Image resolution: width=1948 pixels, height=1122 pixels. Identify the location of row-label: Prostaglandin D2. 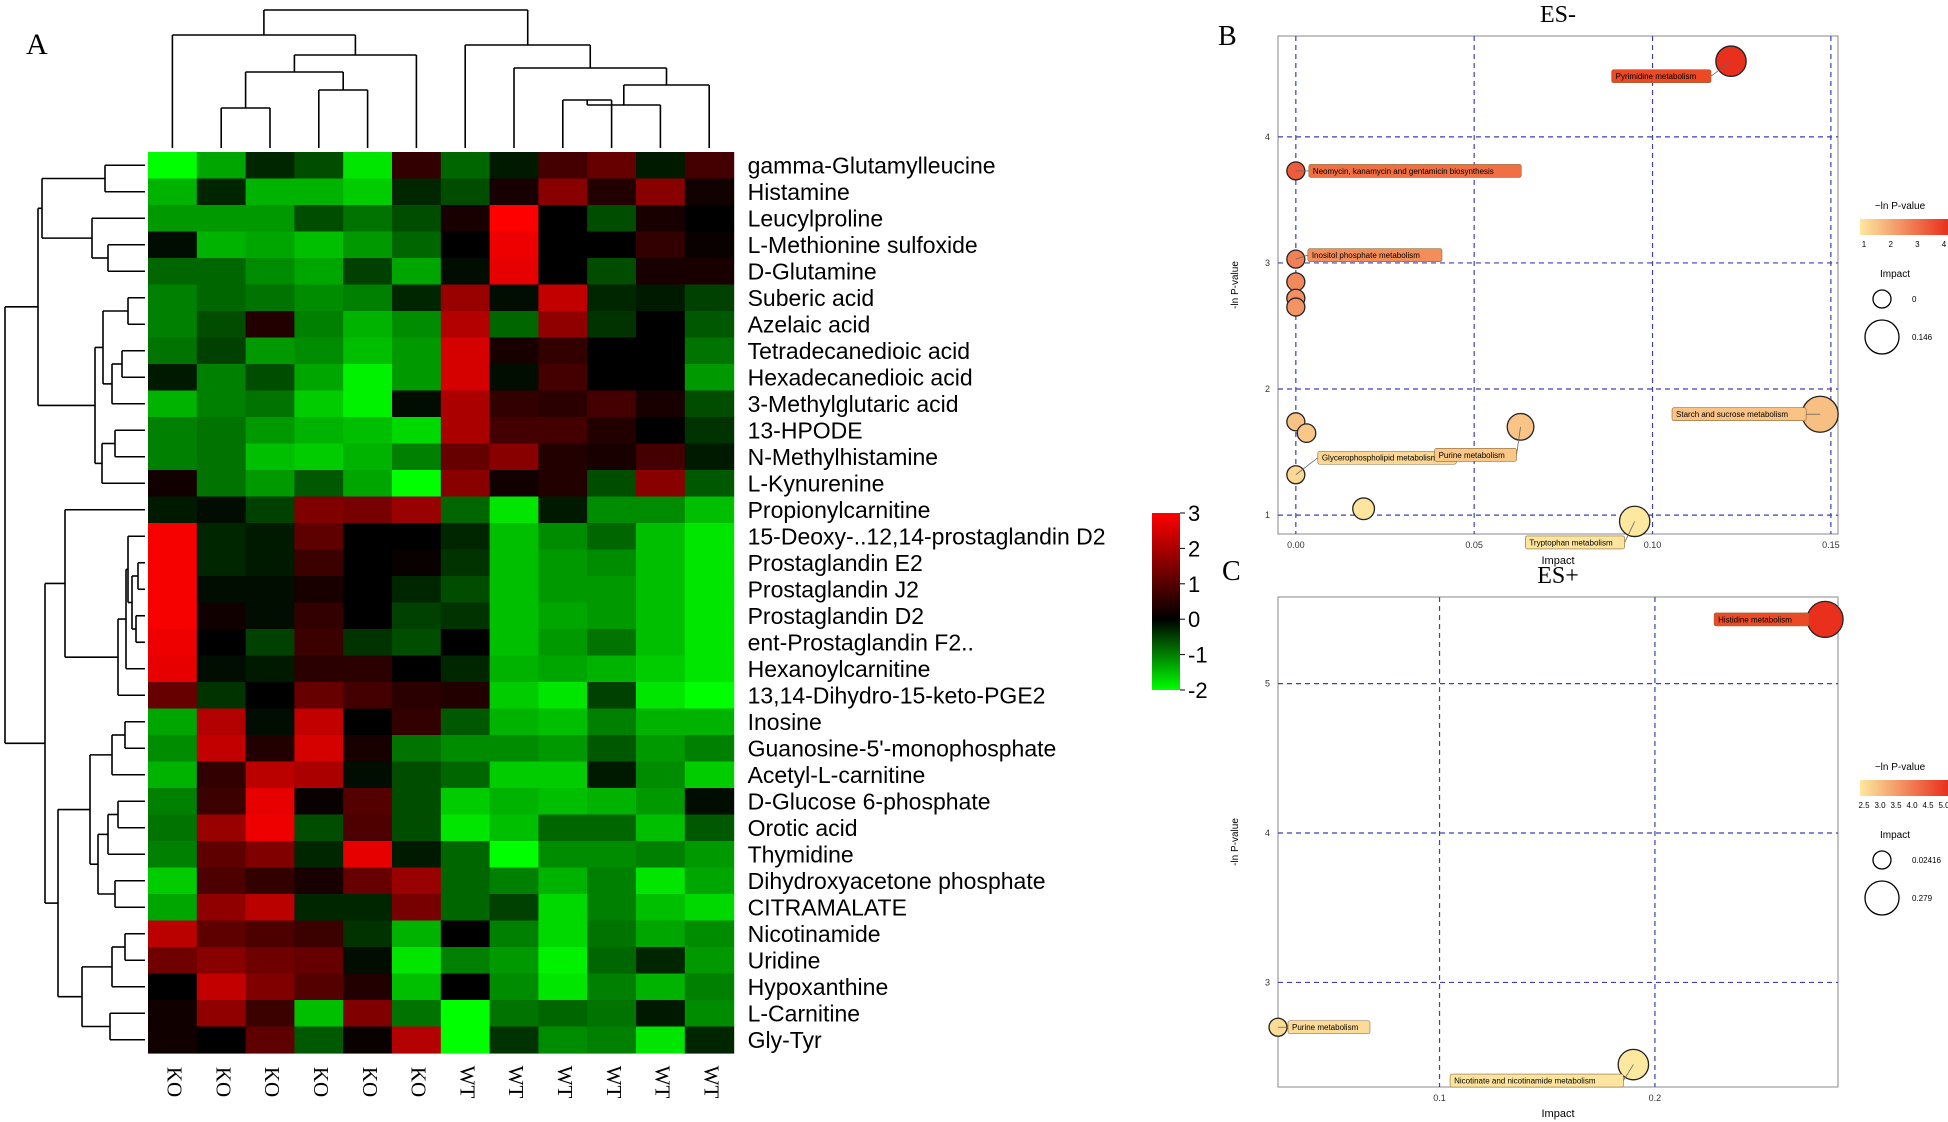
(836, 616).